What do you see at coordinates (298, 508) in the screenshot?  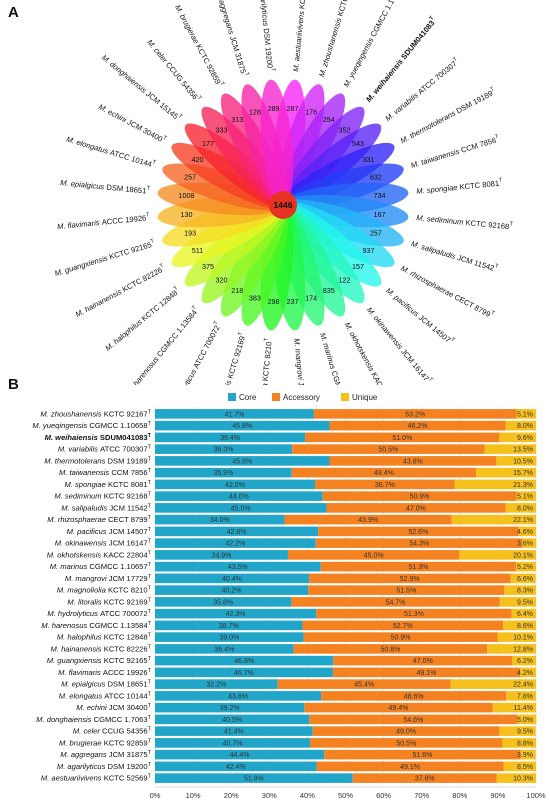 I see `bar-row: 45.0% 47.0% 8.0% M. salipaludis JCM 11542T` at bounding box center [298, 508].